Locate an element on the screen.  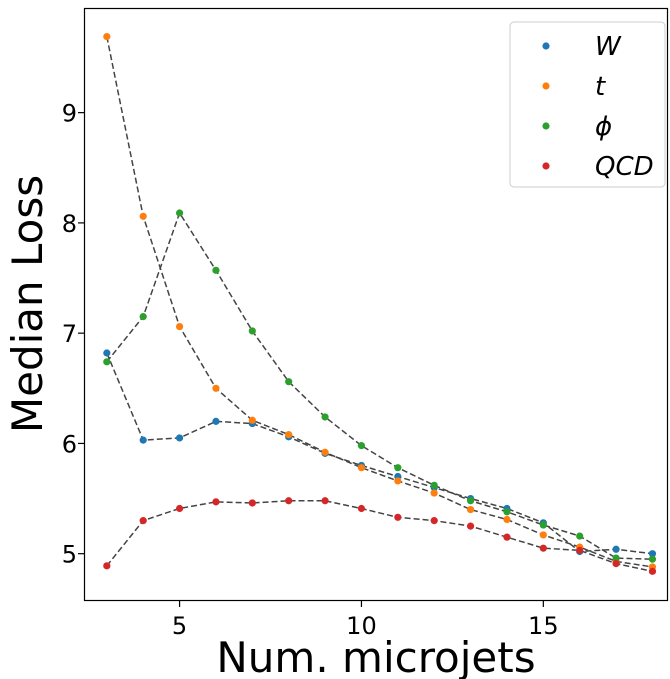
legend-label: t is located at coordinates (600, 87).